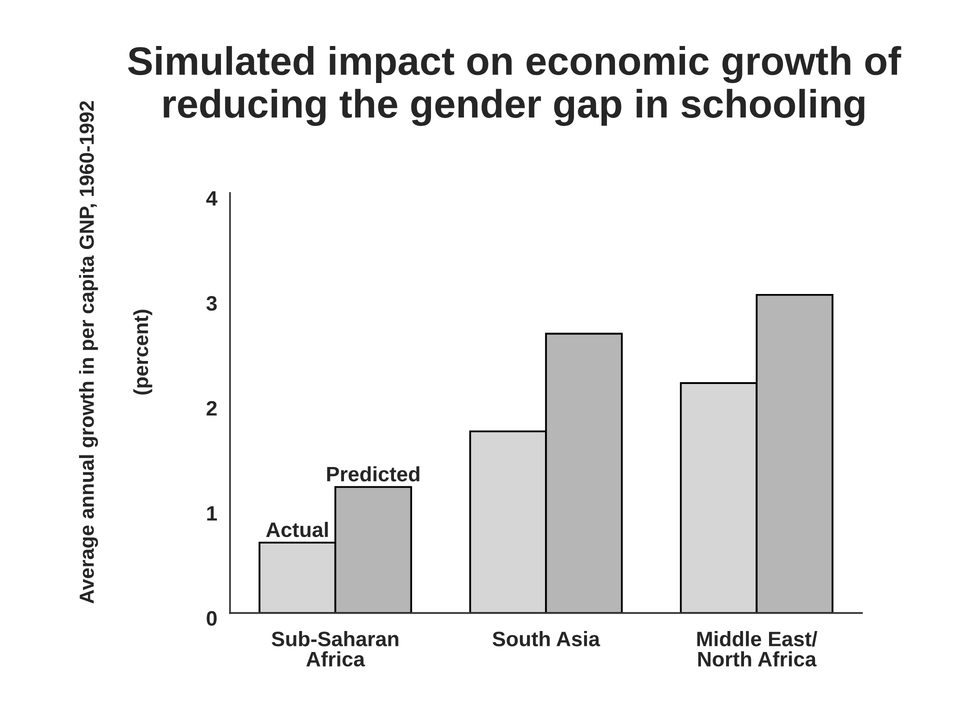  Describe the element at coordinates (212, 198) in the screenshot. I see `y-tick-label: 4` at that location.